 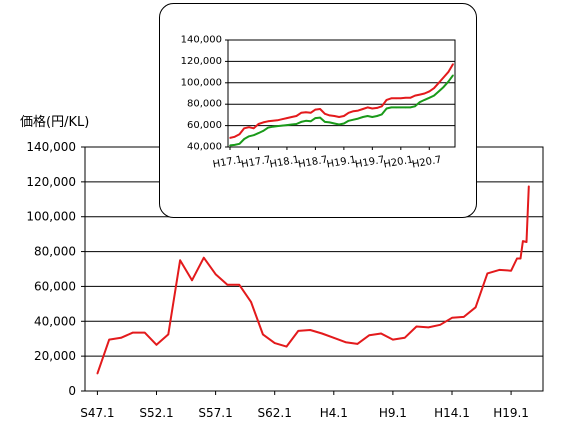 What do you see at coordinates (55, 286) in the screenshot?
I see `main-y-tick-label: 60,000` at bounding box center [55, 286].